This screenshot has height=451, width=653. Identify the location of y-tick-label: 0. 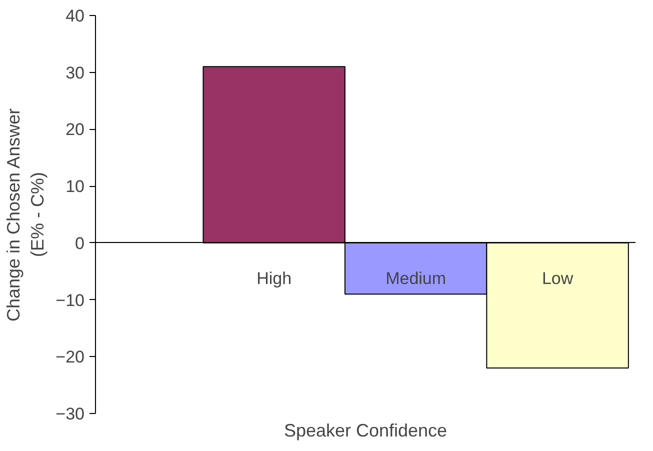
(80, 243).